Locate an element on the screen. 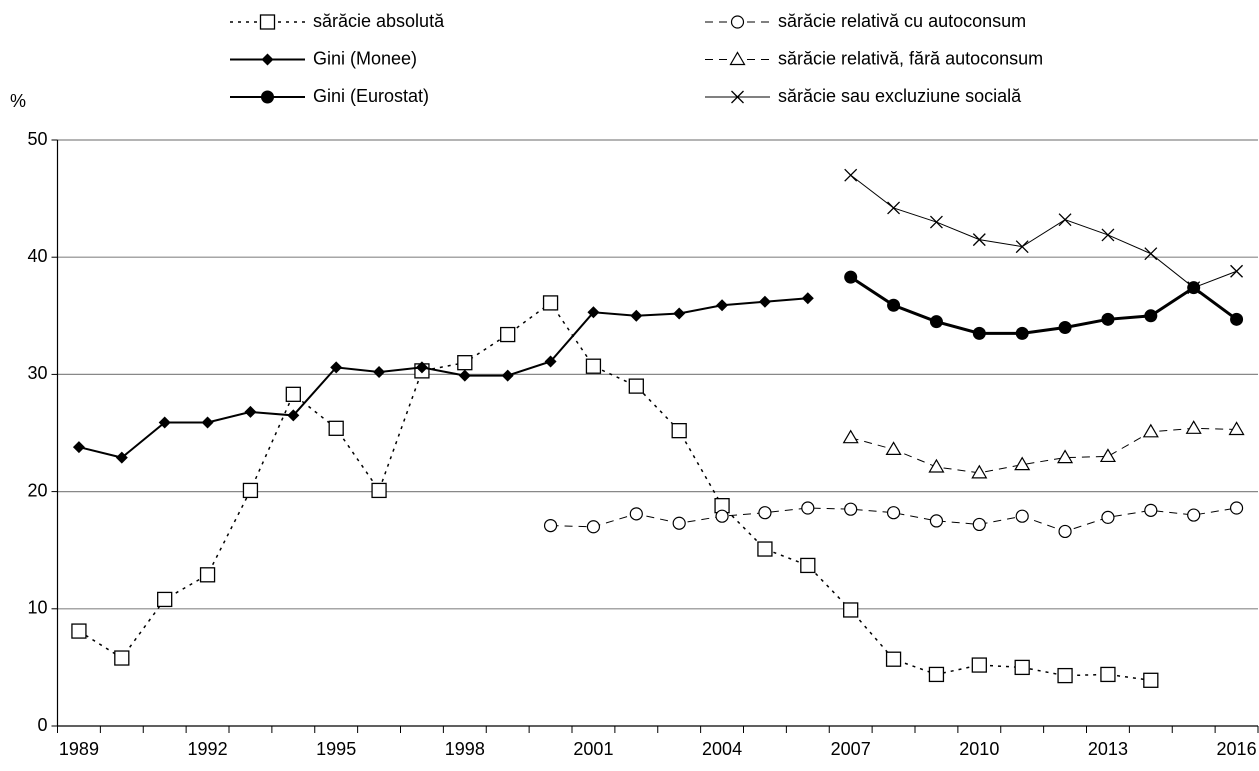  x-tick-label: 1995 is located at coordinates (336, 749).